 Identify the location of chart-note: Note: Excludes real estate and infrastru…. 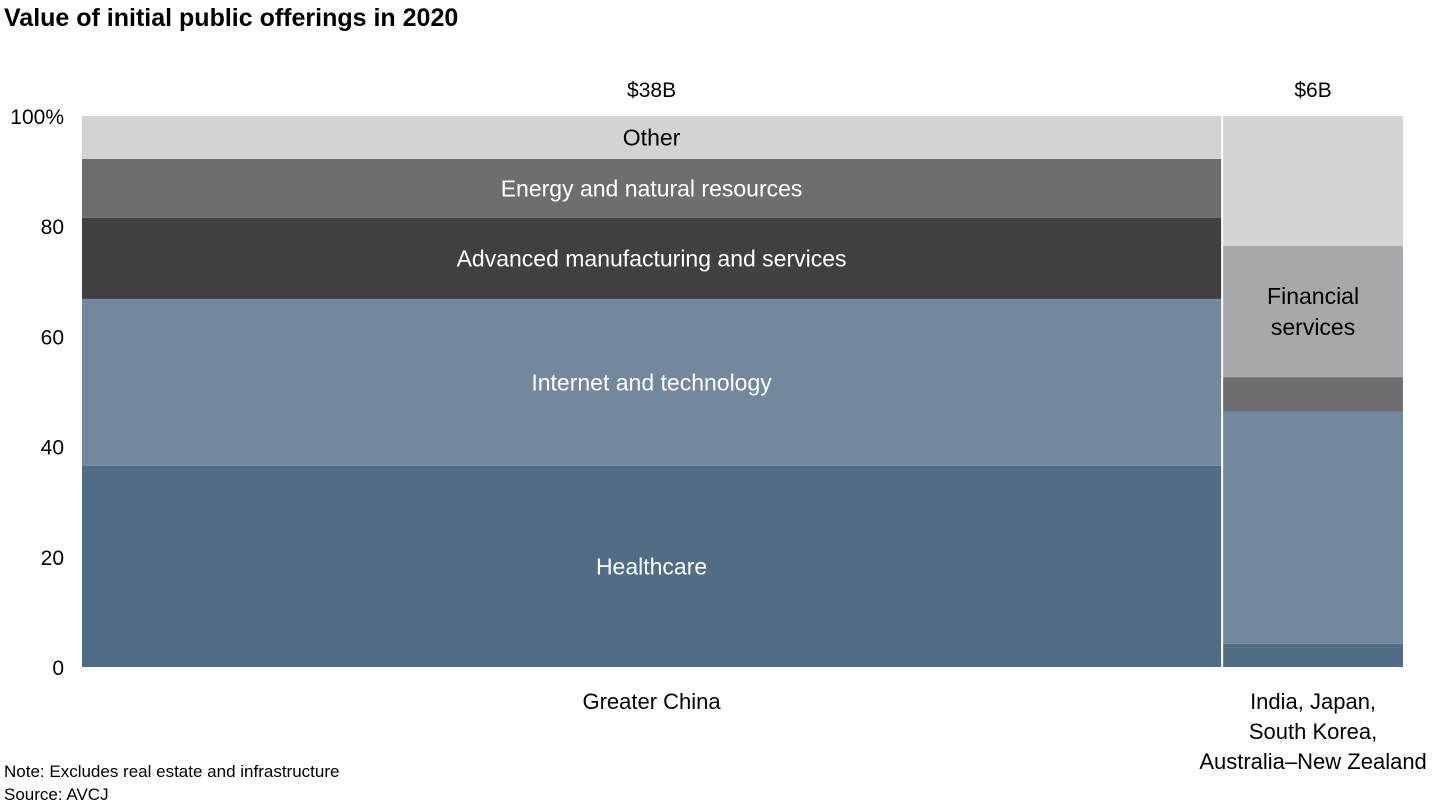
(172, 771).